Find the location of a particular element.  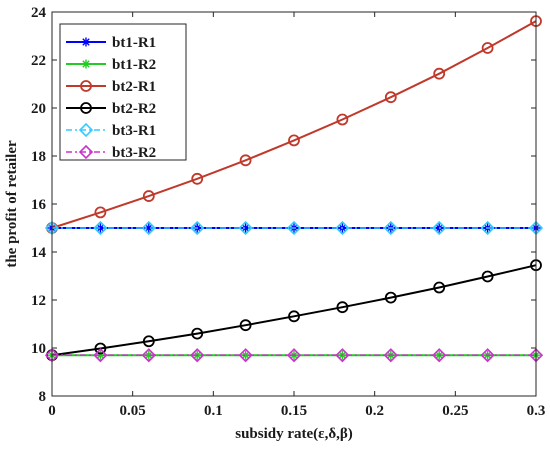

legend-label: bt2-R1 is located at coordinates (134, 87).